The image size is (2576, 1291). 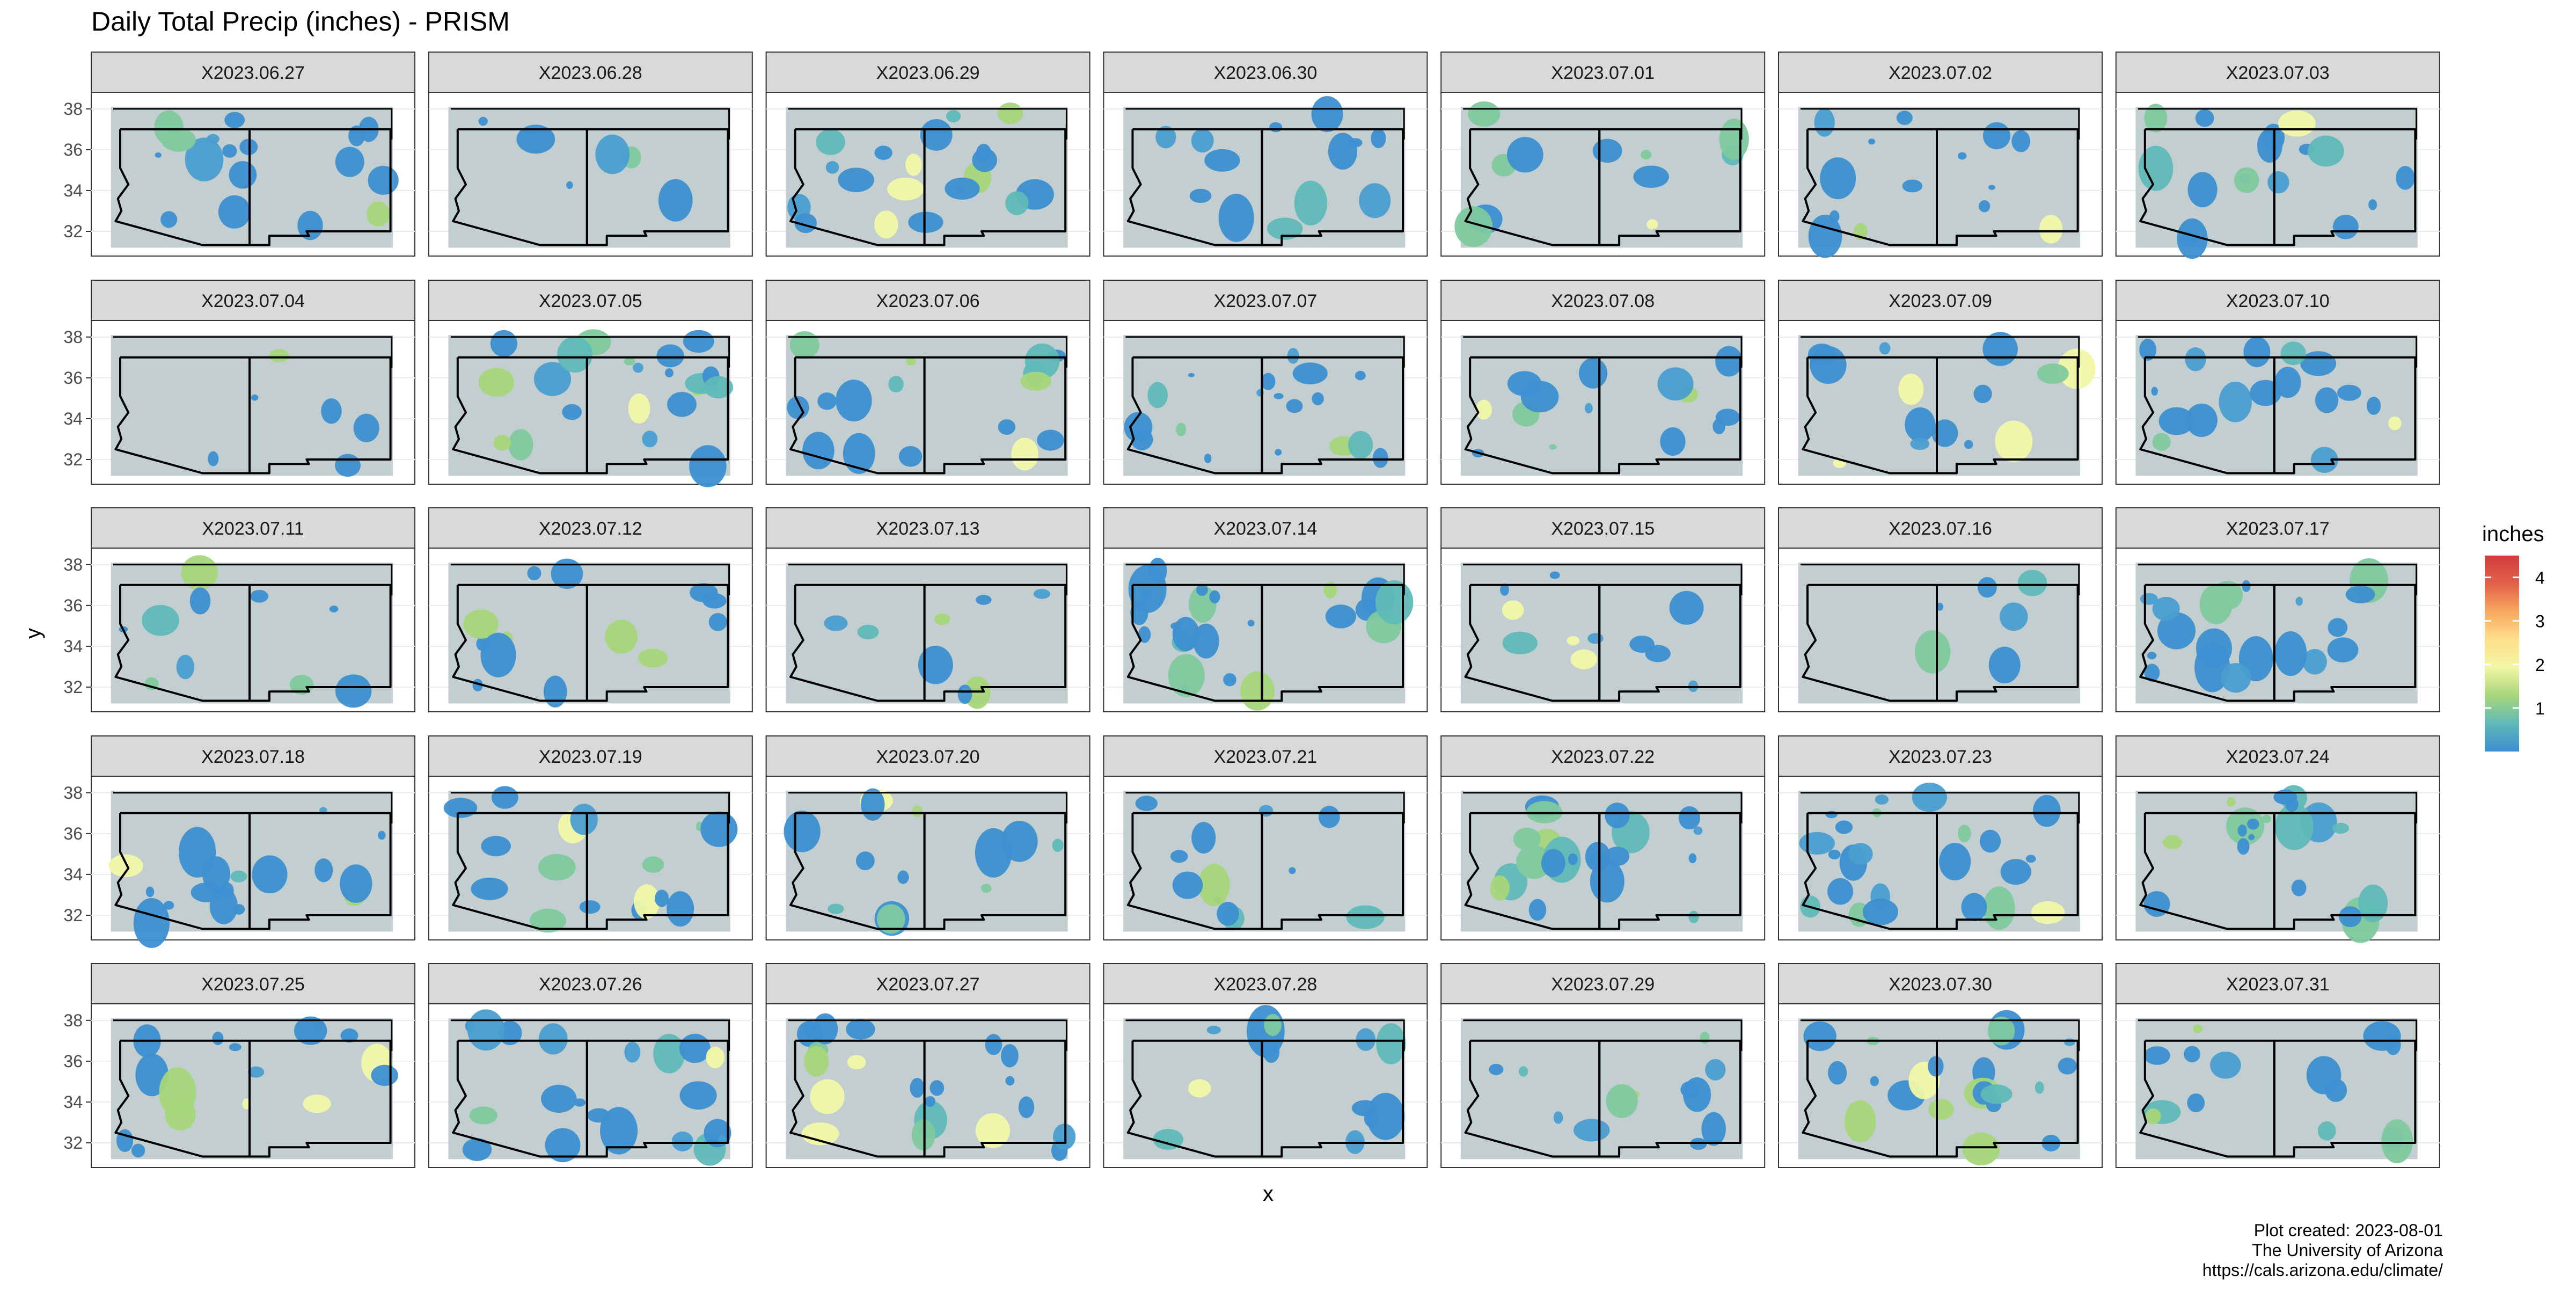 What do you see at coordinates (73, 1021) in the screenshot?
I see `y-tick-label: 38` at bounding box center [73, 1021].